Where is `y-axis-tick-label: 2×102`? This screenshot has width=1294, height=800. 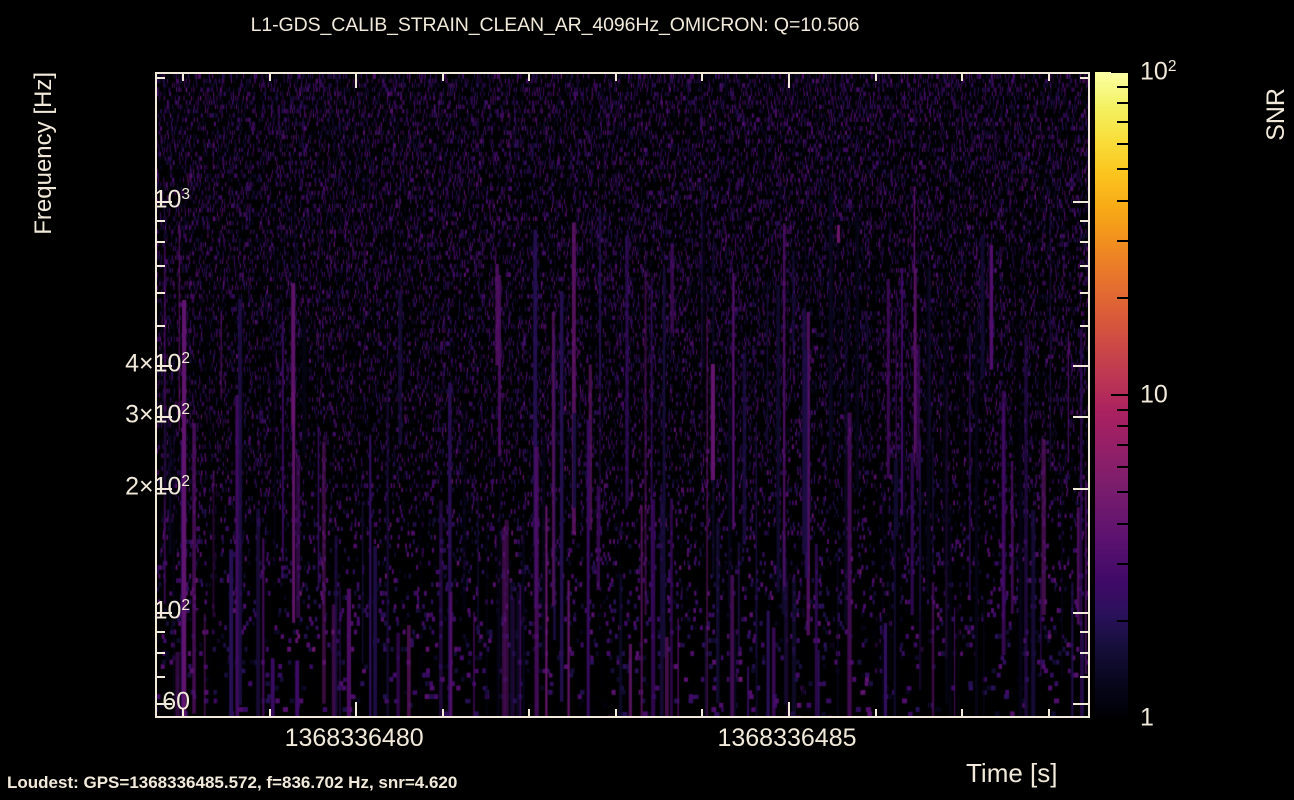
y-axis-tick-label: 2×102 is located at coordinates (157, 486).